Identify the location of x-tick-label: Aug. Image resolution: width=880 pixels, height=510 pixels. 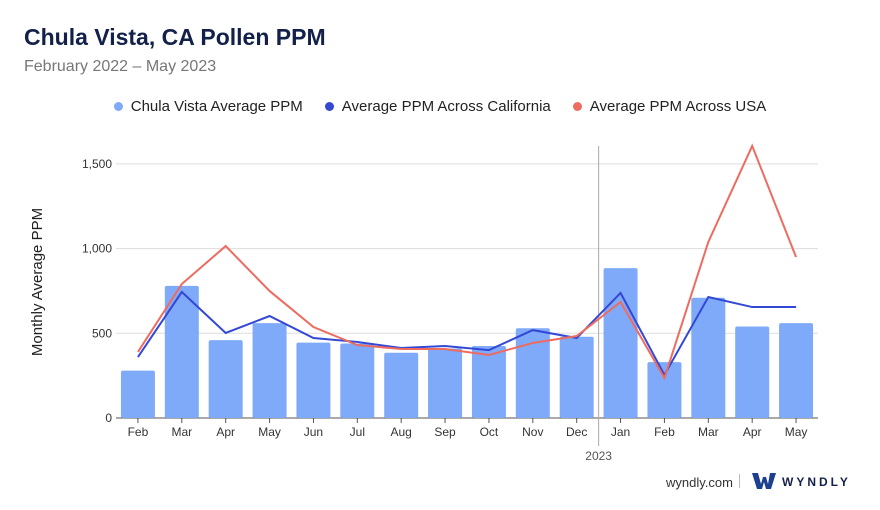
(401, 432).